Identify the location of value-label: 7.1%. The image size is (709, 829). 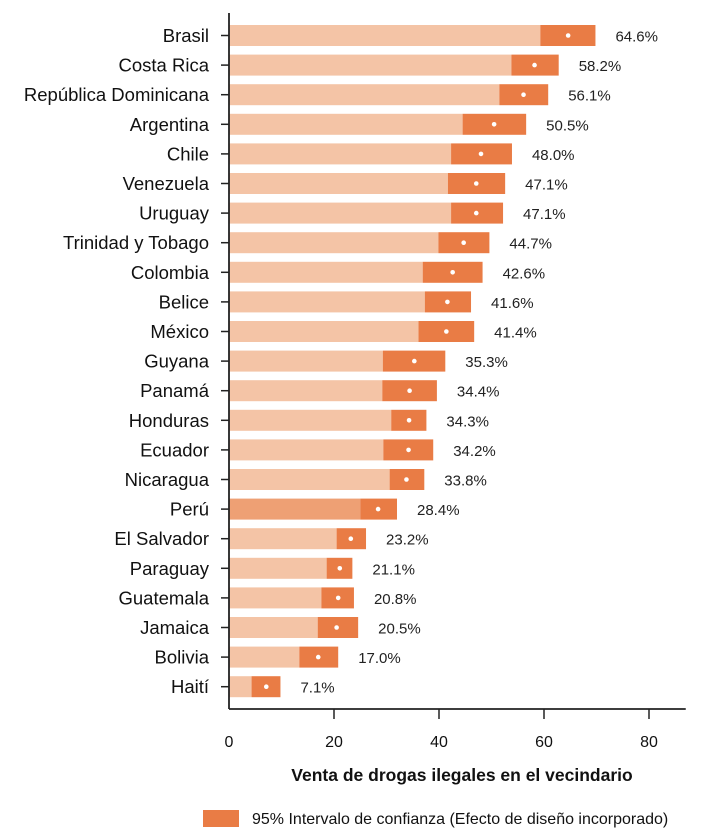
(317, 688).